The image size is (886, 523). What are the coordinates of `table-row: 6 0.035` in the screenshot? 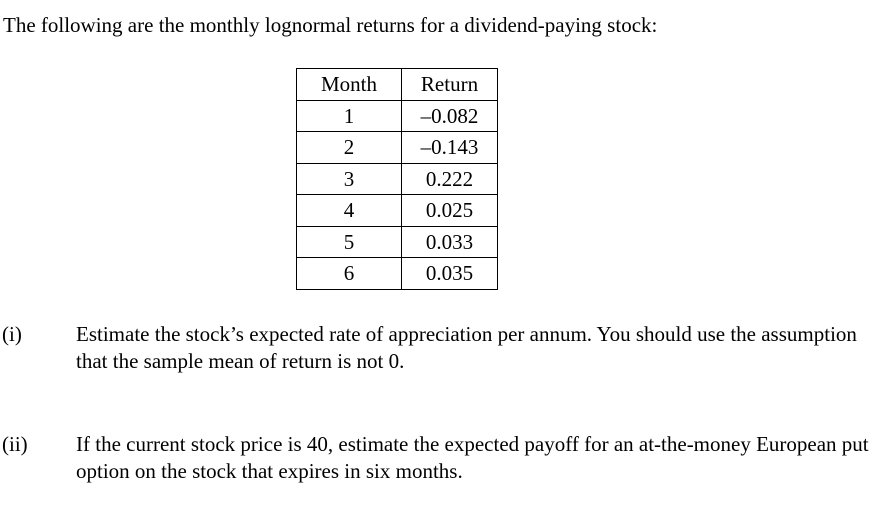 It's located at (397, 273).